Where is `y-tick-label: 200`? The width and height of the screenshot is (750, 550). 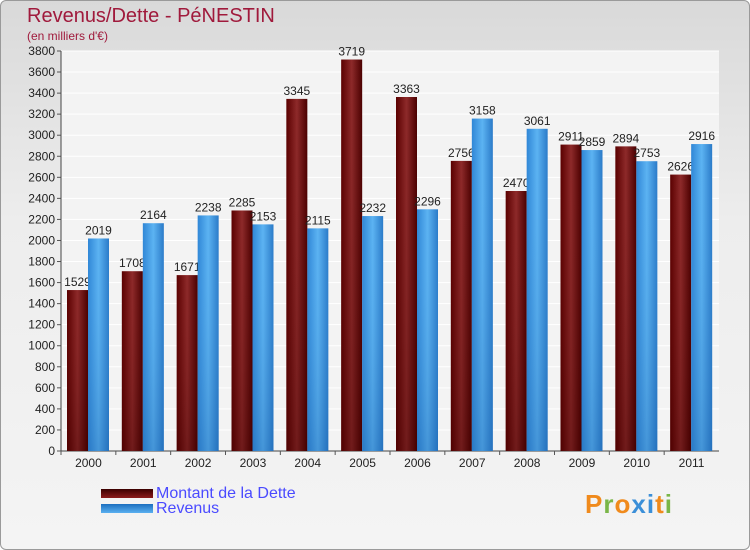
y-tick-label: 200 is located at coordinates (45, 430).